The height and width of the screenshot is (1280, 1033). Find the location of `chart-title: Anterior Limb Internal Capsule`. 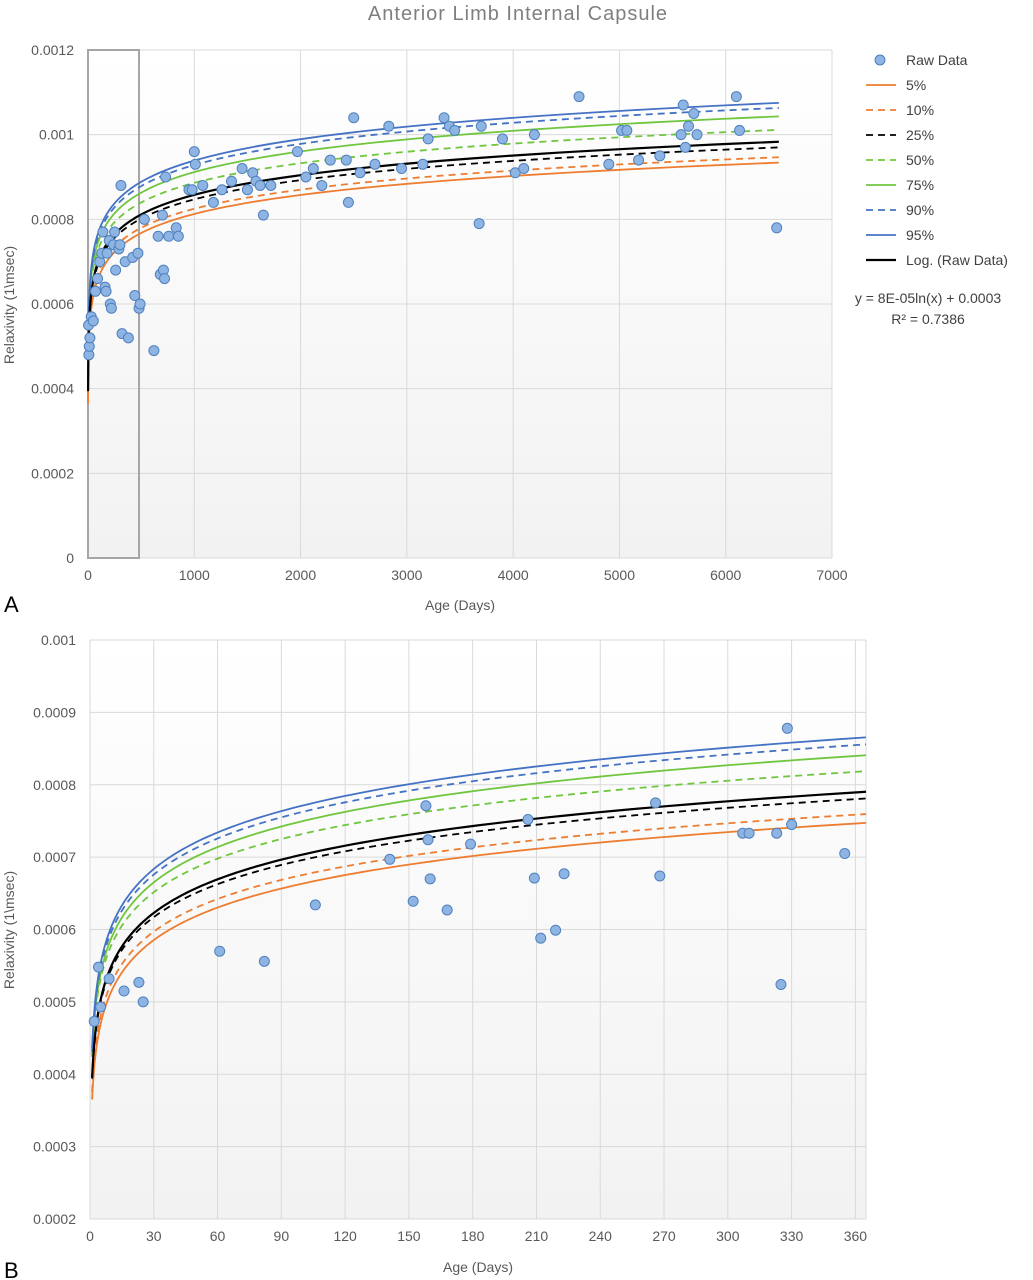

chart-title: Anterior Limb Internal Capsule is located at coordinates (518, 14).